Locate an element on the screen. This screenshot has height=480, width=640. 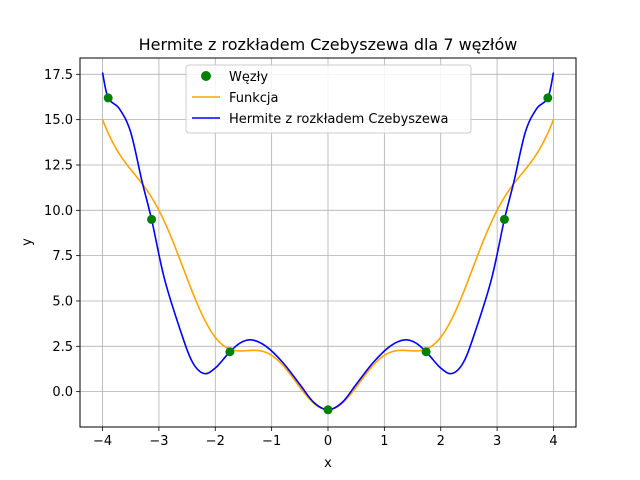
y-tick-label: 17.5 is located at coordinates (58, 75).